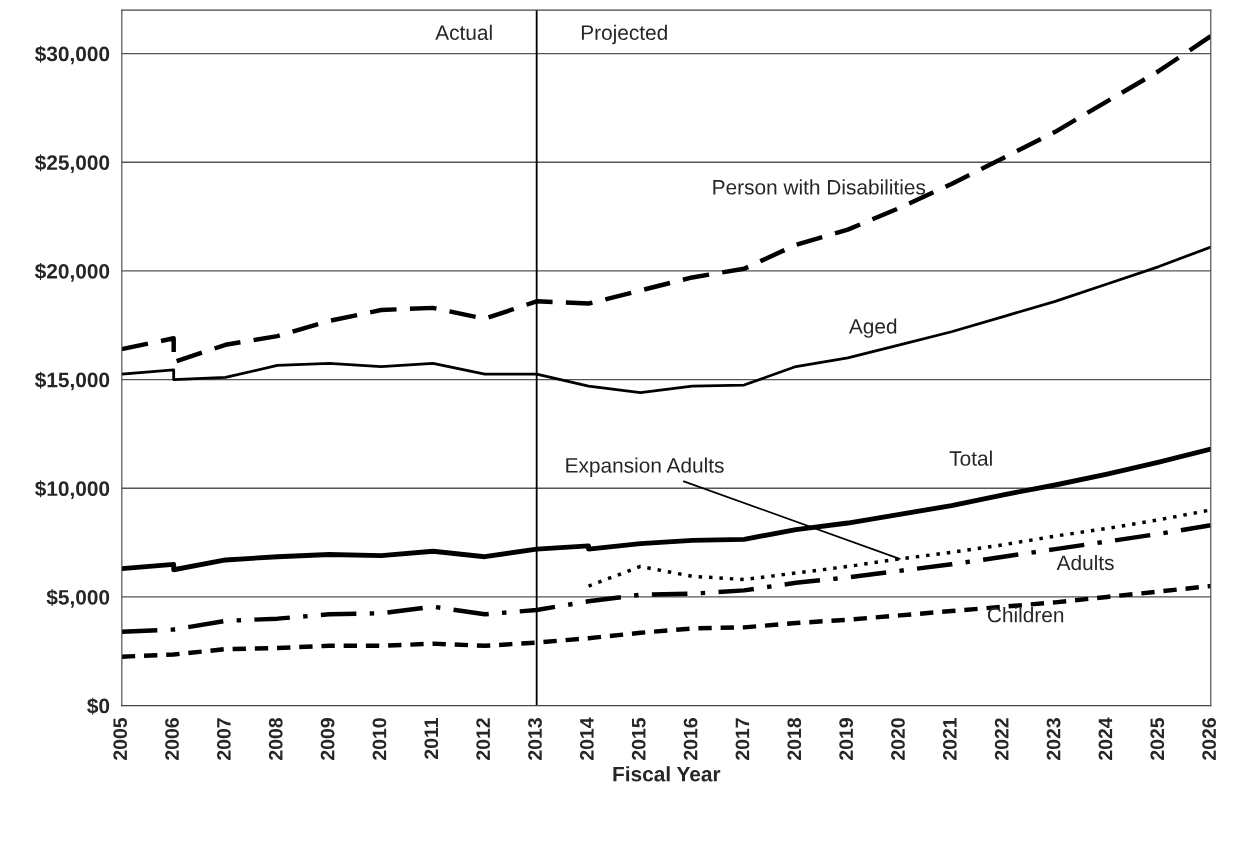  I want to click on x-tick-label: 2015, so click(638, 738).